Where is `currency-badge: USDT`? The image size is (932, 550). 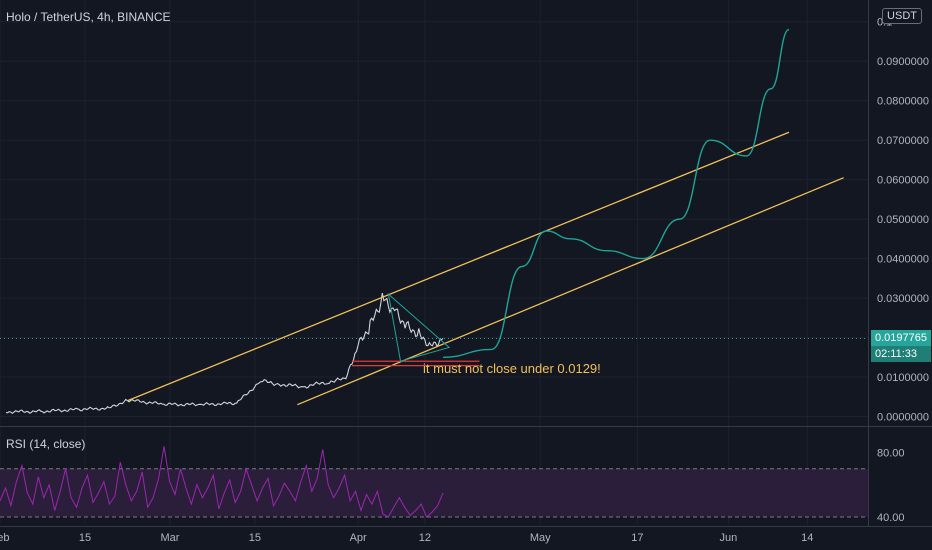
currency-badge: USDT is located at coordinates (902, 16).